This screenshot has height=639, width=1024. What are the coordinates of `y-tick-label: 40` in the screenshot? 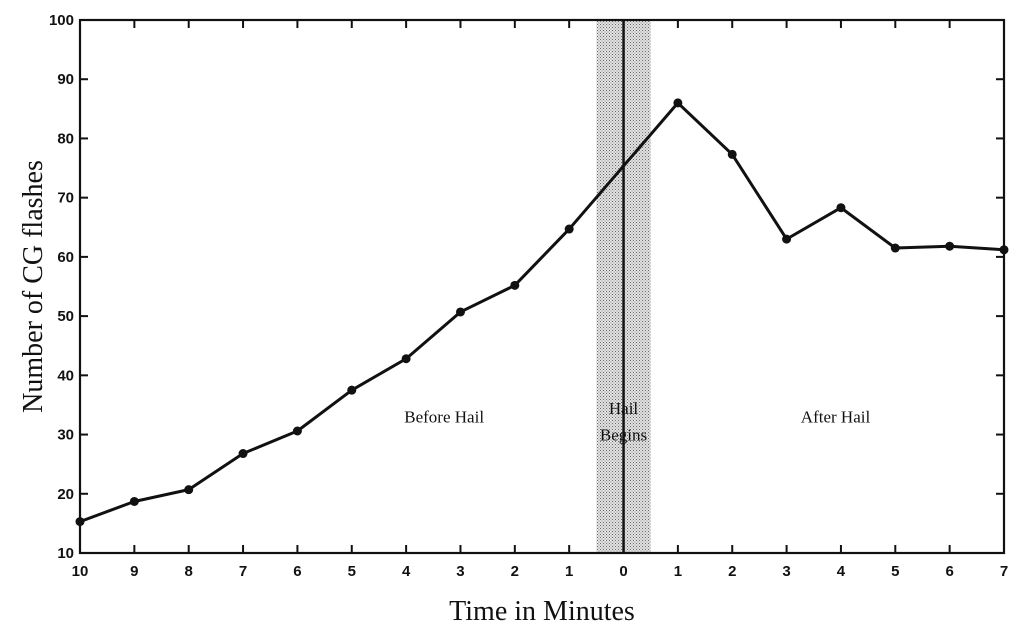 It's located at (65, 375).